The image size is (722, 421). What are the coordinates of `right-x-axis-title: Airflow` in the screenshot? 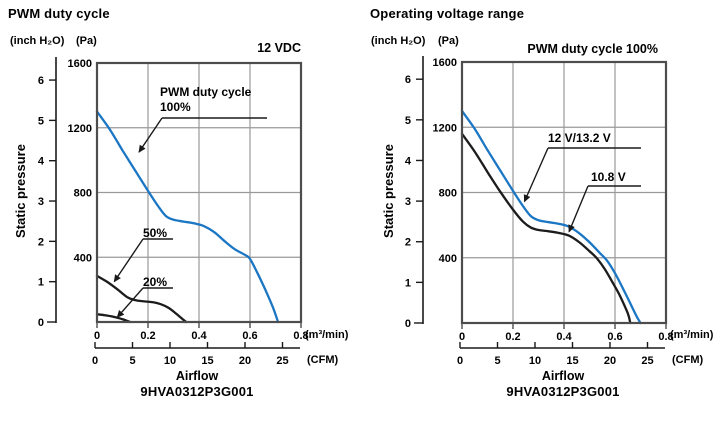 It's located at (563, 376).